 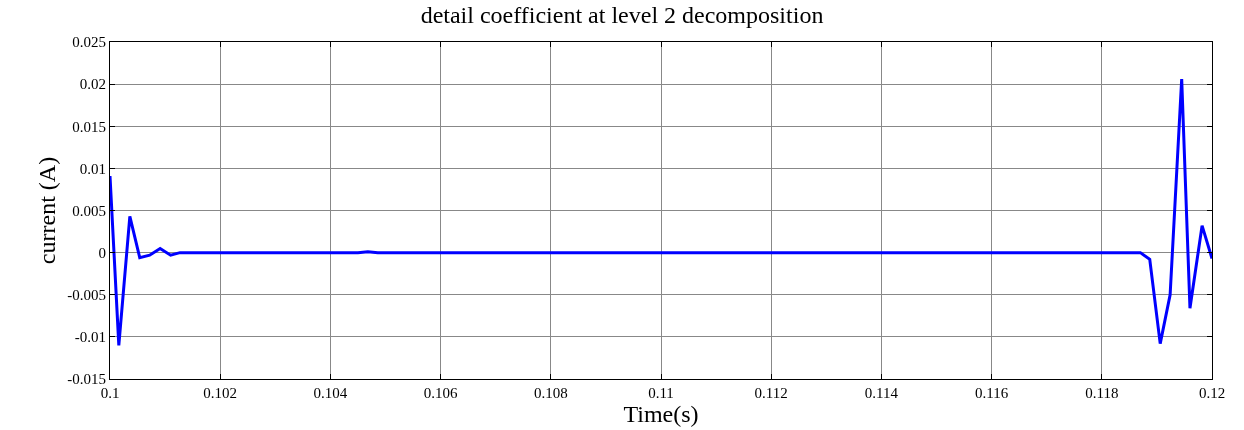 What do you see at coordinates (110, 393) in the screenshot?
I see `x-tick-label: 0.1` at bounding box center [110, 393].